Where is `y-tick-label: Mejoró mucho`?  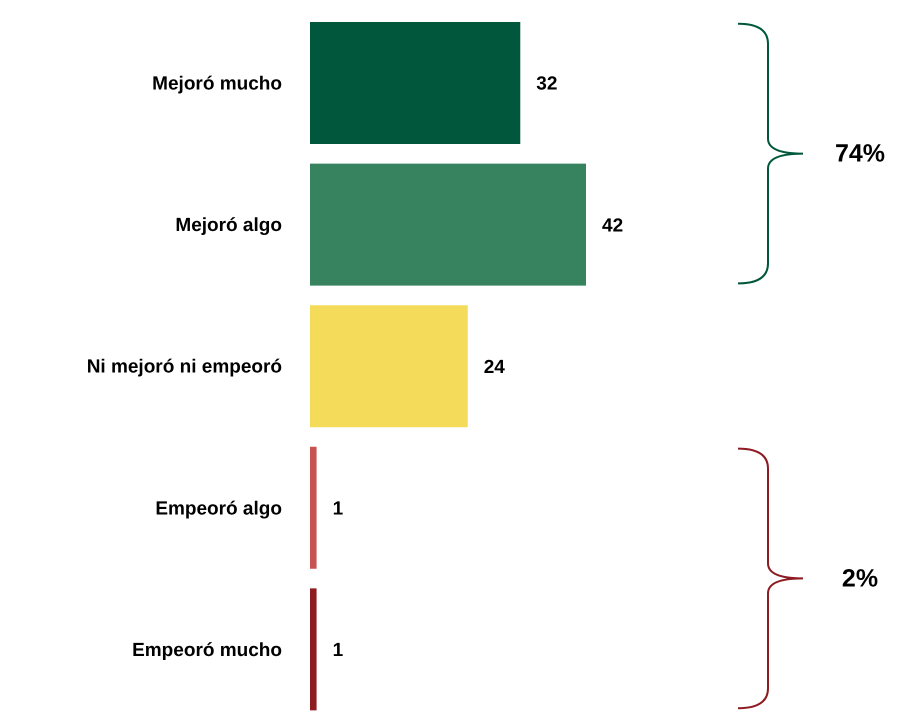 y-tick-label: Mejoró mucho is located at coordinates (217, 84).